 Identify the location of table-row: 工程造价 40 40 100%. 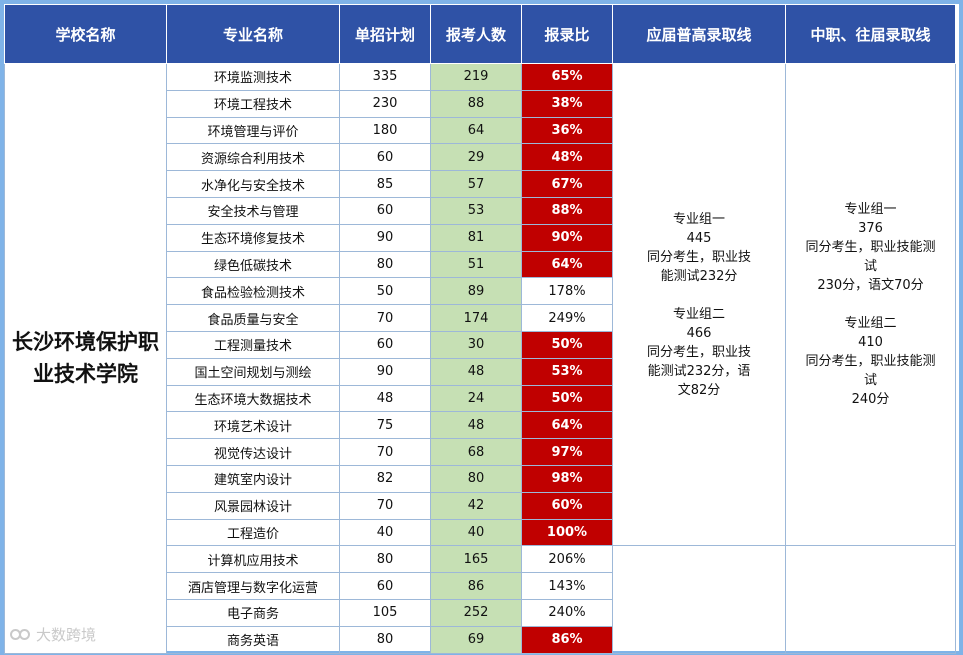
(480, 532).